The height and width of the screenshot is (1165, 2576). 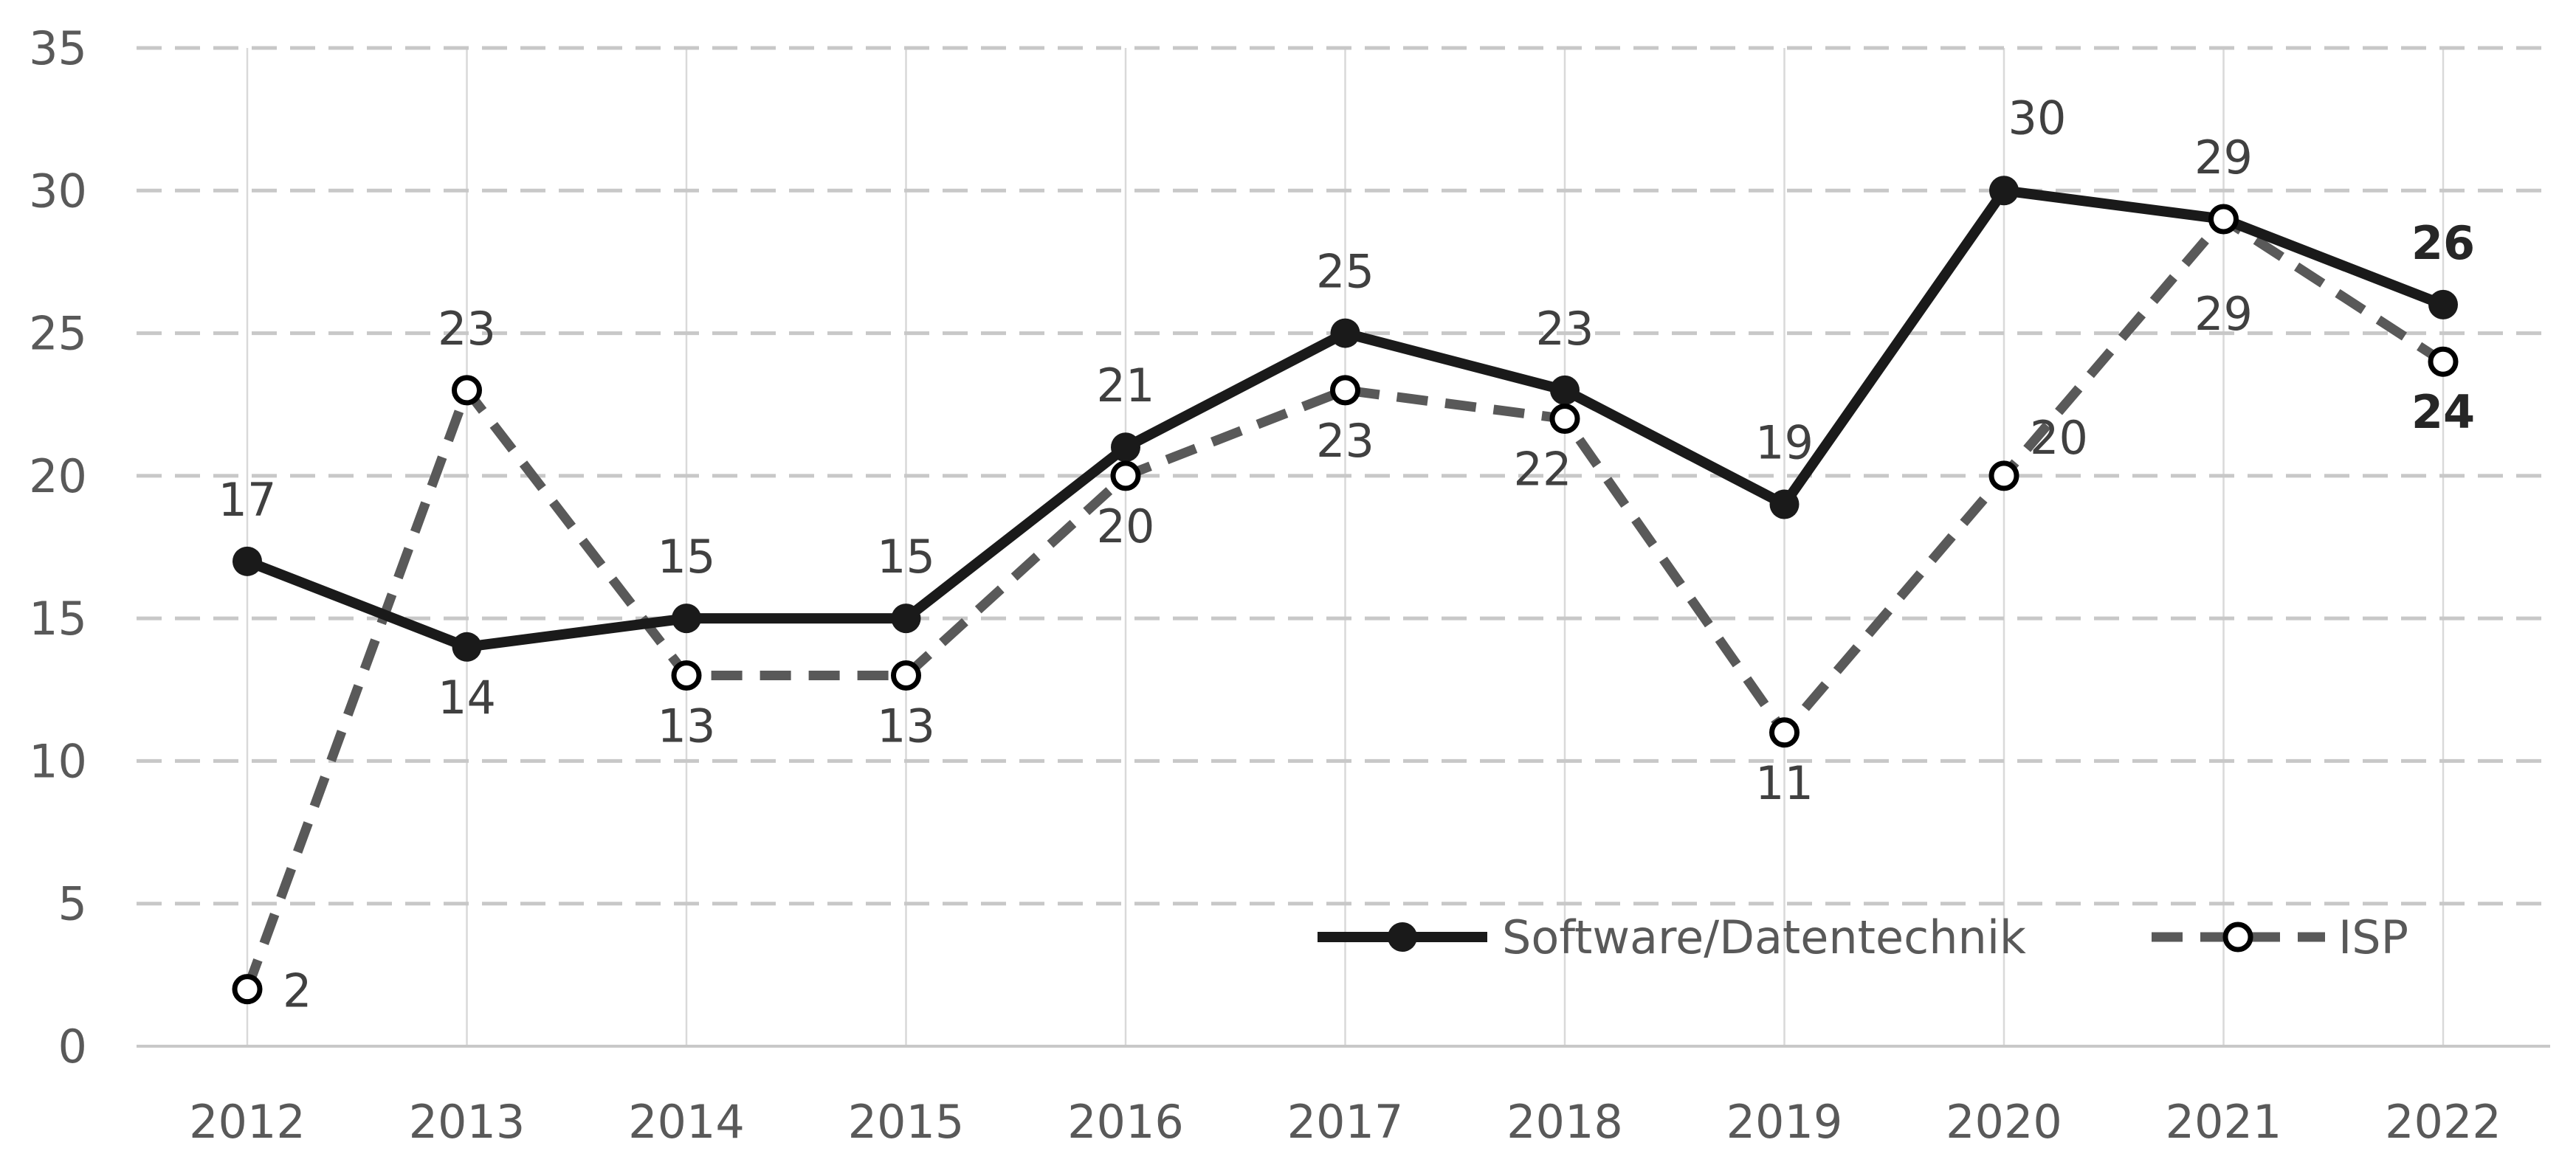 I want to click on x-tick-label: 2021, so click(x=2224, y=1122).